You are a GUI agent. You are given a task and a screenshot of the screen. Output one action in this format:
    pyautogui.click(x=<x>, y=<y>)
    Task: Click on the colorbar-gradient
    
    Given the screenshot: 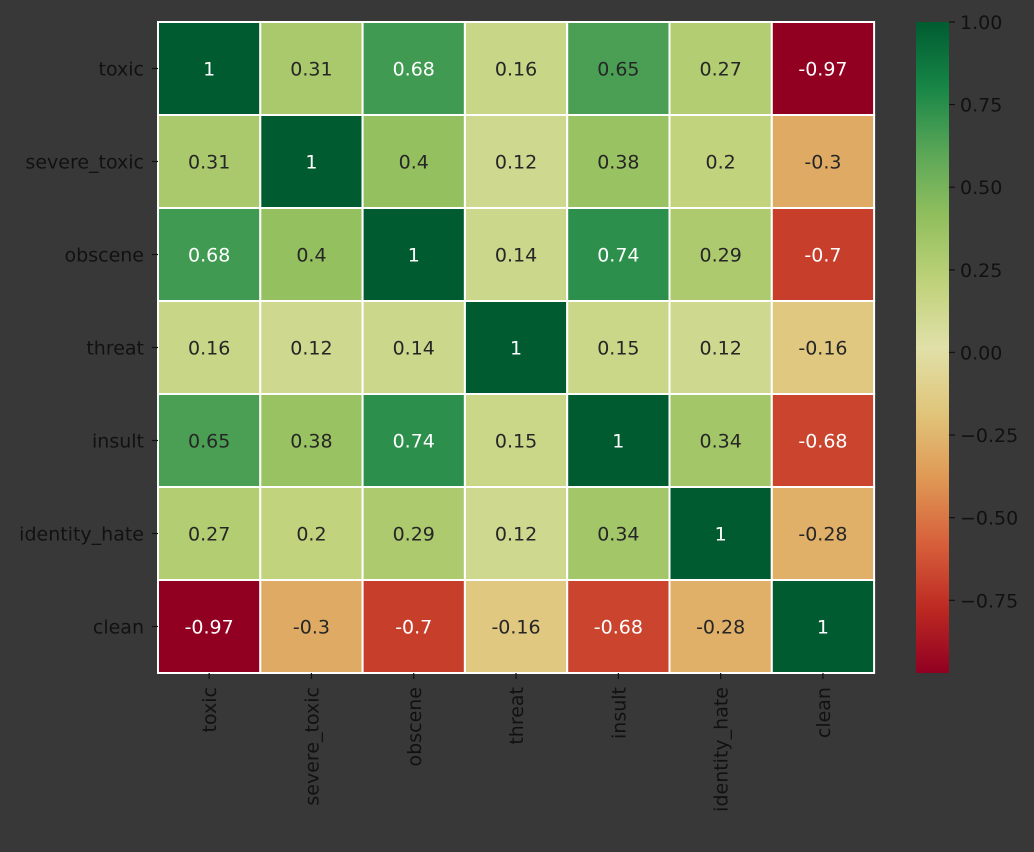 What is the action you would take?
    pyautogui.click(x=932, y=347)
    